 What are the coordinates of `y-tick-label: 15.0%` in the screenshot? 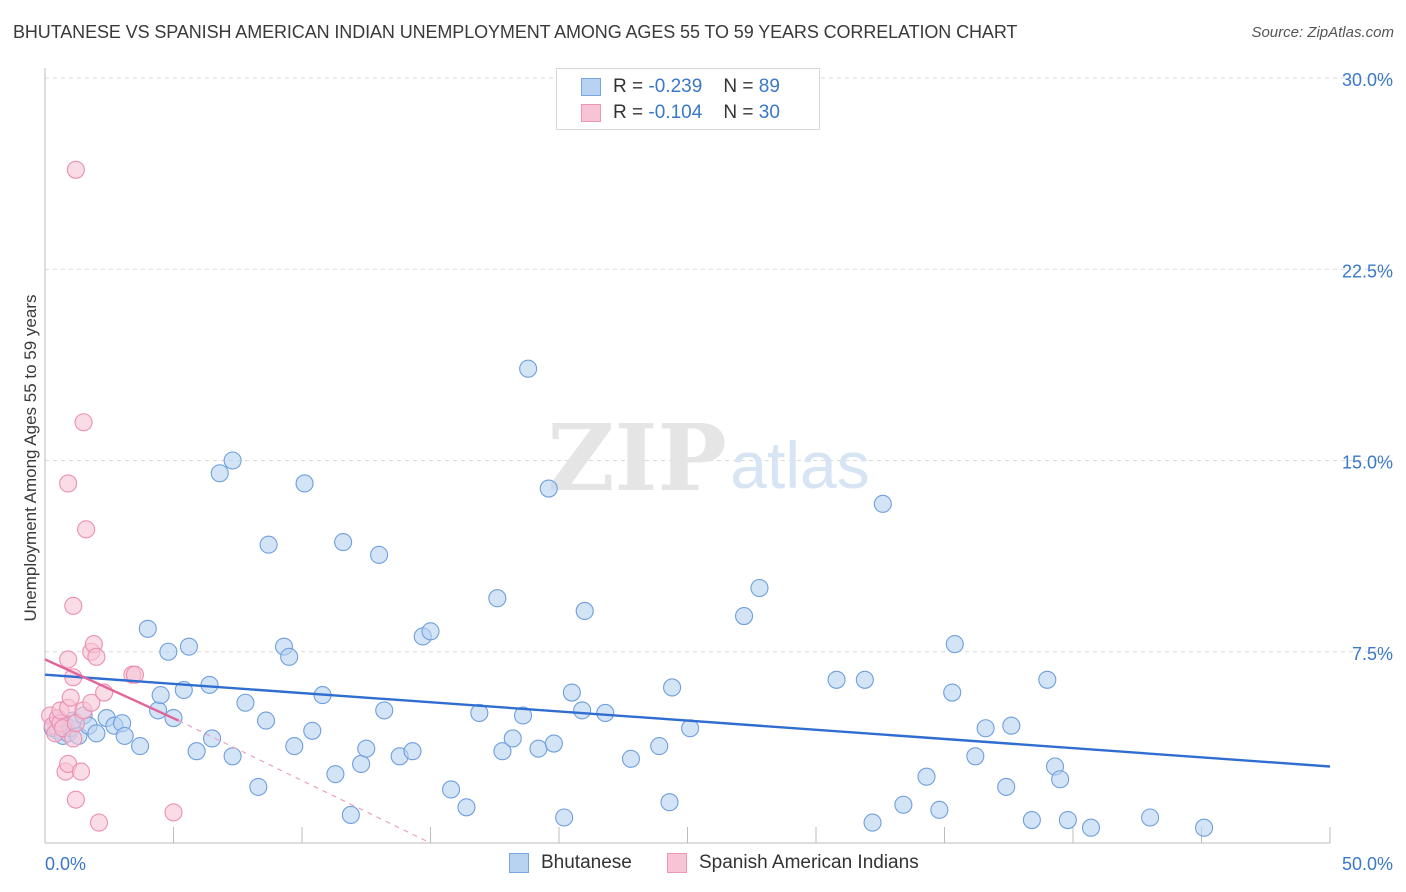 It's located at (1367, 463).